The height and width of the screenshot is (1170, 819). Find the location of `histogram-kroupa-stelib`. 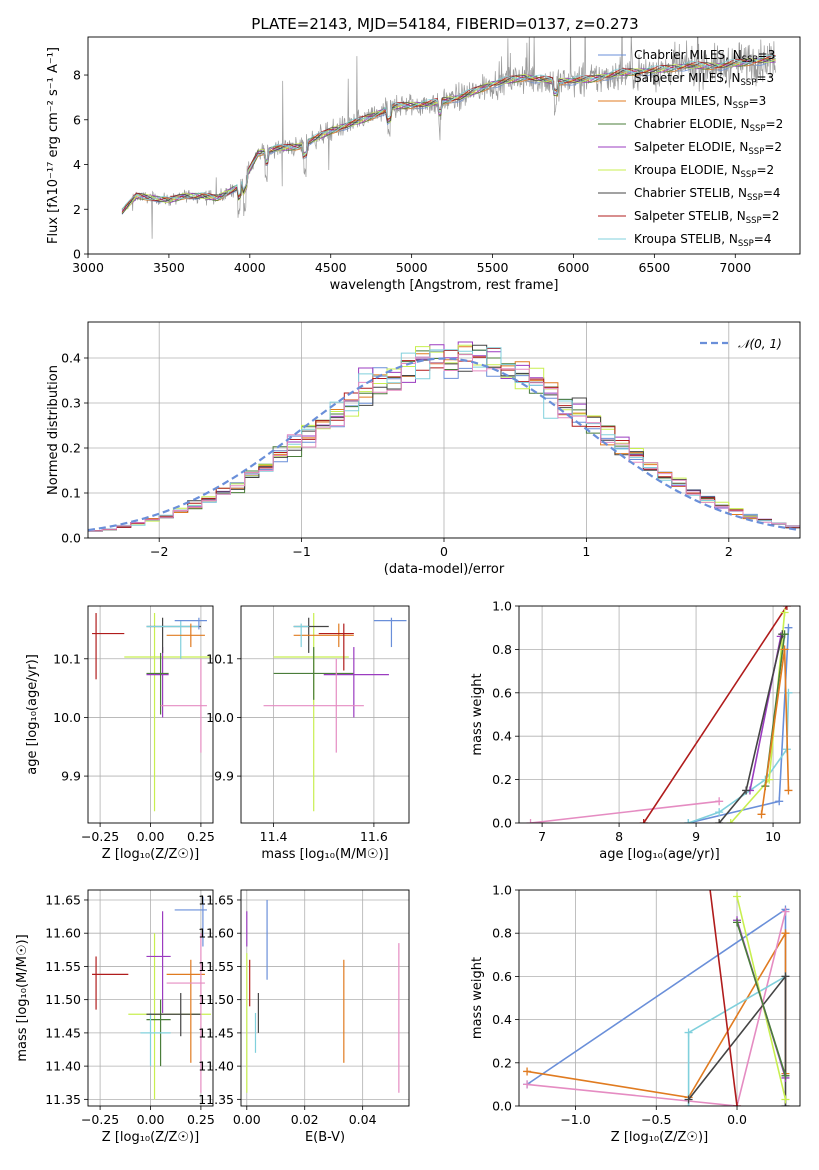

histogram-kroupa-stelib is located at coordinates (444, 439).